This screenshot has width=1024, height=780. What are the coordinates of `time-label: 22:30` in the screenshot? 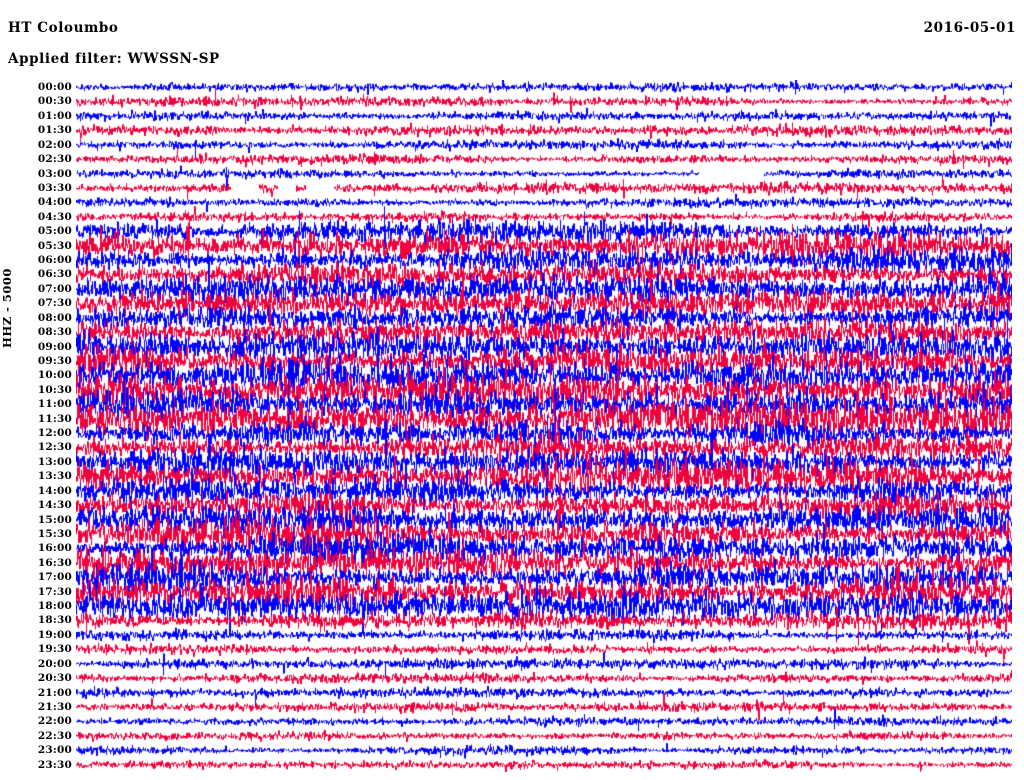 It's located at (54, 735).